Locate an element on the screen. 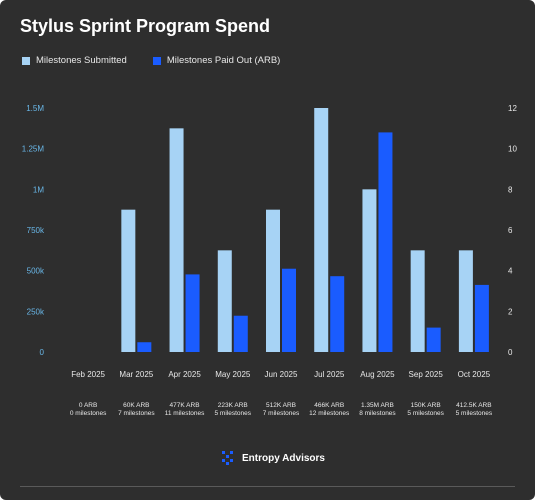 The width and height of the screenshot is (535, 500). y-right-tick-label: 6 is located at coordinates (510, 230).